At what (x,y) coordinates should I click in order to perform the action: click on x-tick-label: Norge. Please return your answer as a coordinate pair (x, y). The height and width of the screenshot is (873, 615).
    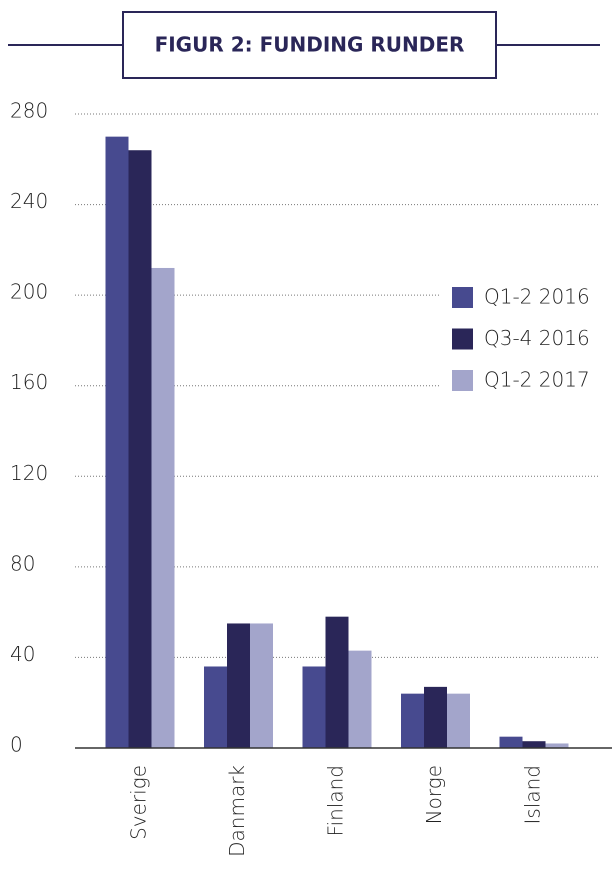
    Looking at the image, I should click on (434, 794).